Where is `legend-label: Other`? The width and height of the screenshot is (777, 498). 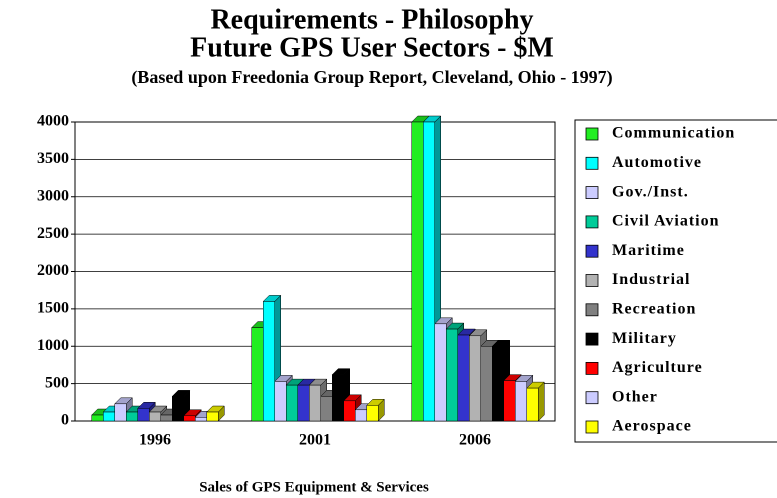 legend-label: Other is located at coordinates (635, 396).